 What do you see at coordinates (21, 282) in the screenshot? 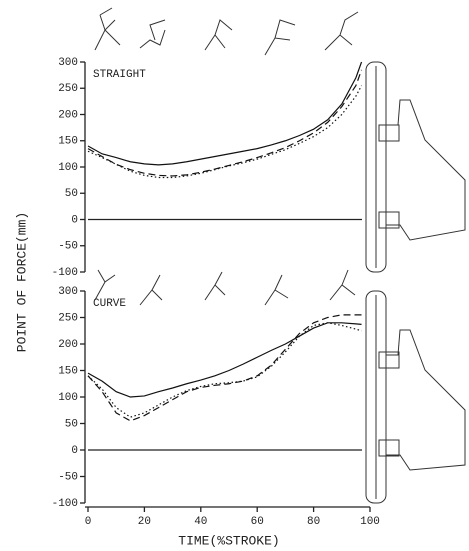
I see `y-axis-label: POINT OF FORCE(mm)` at bounding box center [21, 282].